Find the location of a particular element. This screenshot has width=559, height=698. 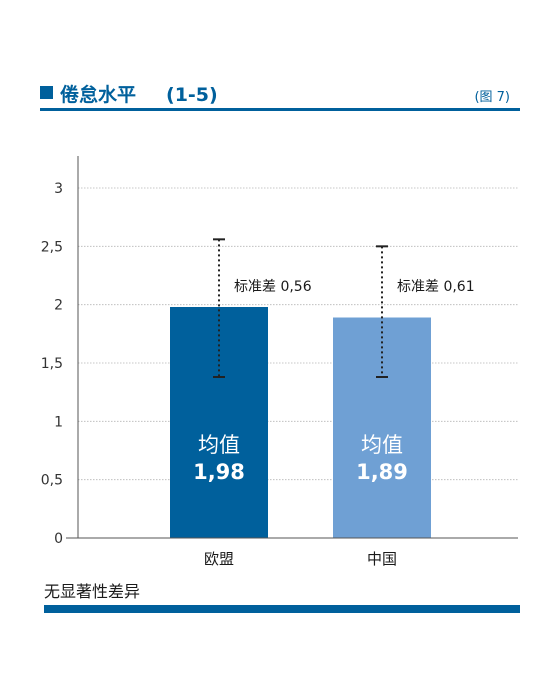

chart-title: 倦怠水平 (1-5) is located at coordinates (139, 93).